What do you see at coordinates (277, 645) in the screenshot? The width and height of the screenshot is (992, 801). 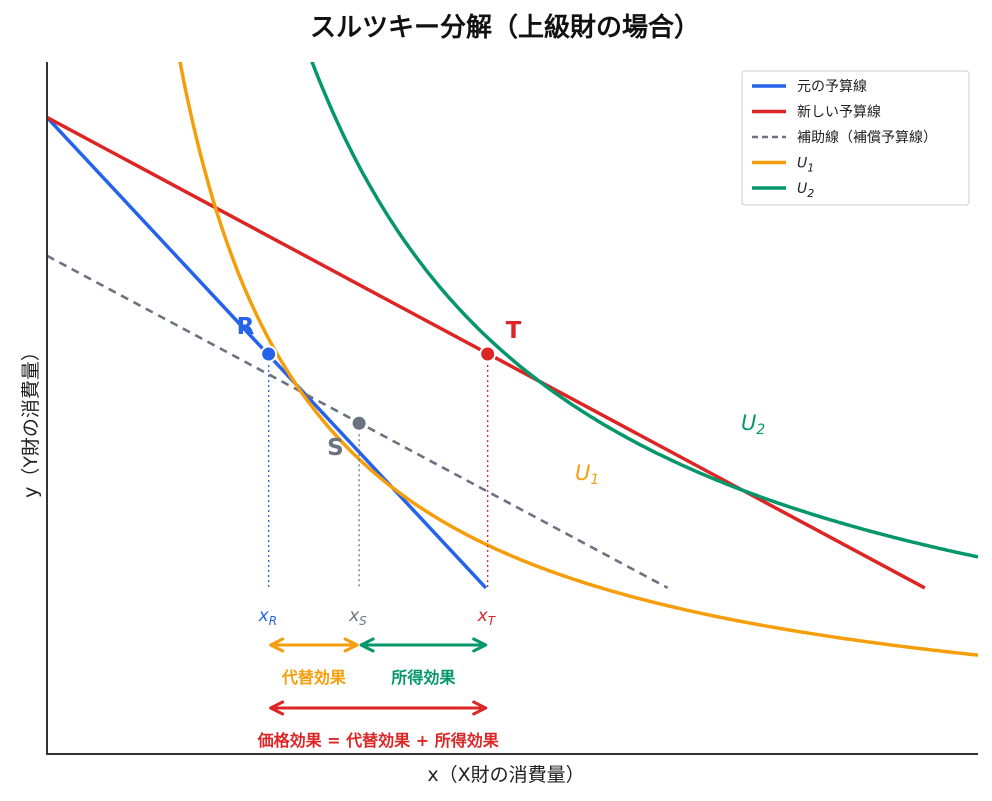 I see `effect-arrowhead-left-substitution` at bounding box center [277, 645].